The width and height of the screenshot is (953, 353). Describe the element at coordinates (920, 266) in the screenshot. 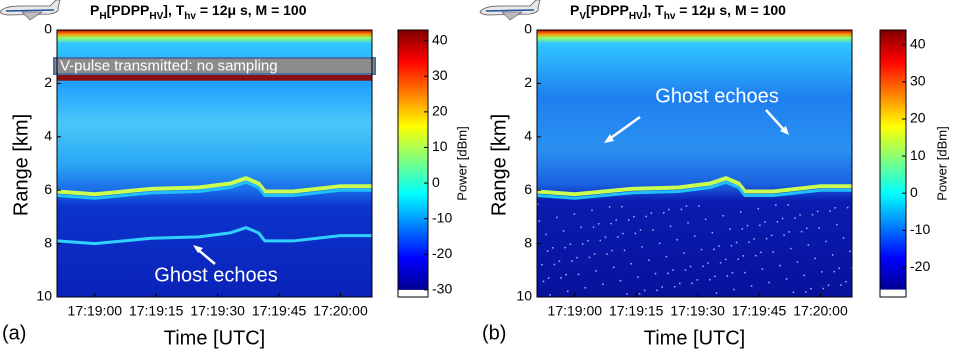

I see `colorbar-tick-label: -20` at that location.